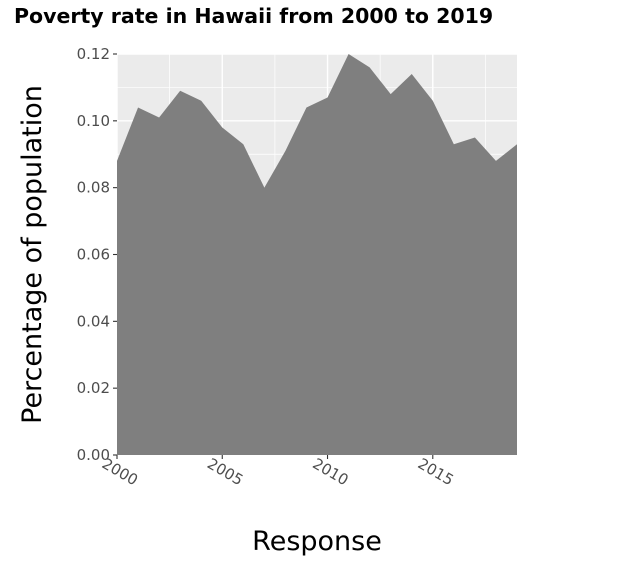 The image size is (632, 566). I want to click on y-tick-label: 0.12, so click(93, 54).